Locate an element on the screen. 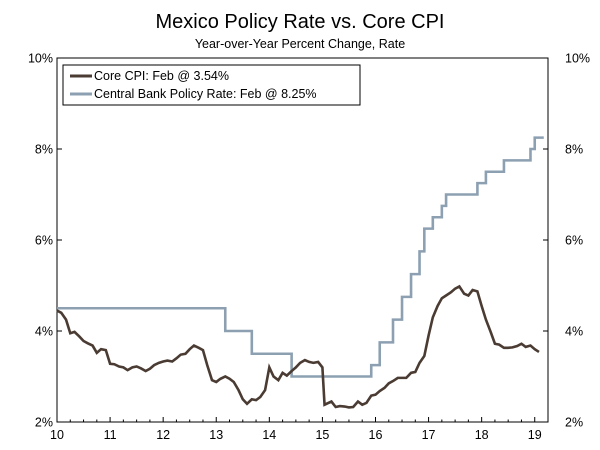 This screenshot has height=450, width=600. chart-subtitle: Year-over-Year Percent Change, Rate is located at coordinates (300, 44).